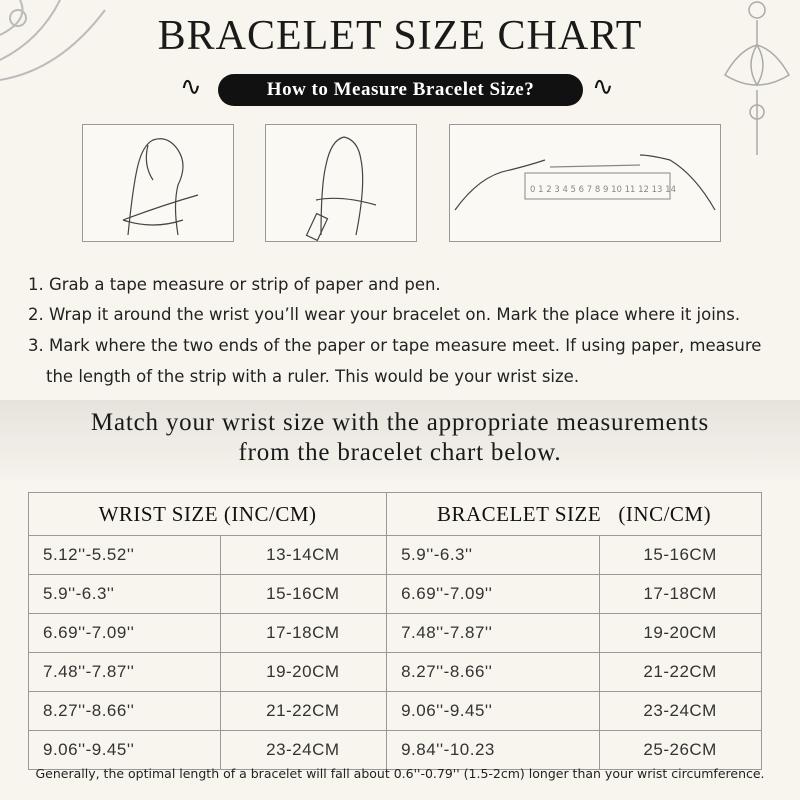  What do you see at coordinates (124, 594) in the screenshot?
I see `wrist-inch-cell: 5.9''-6.3''` at bounding box center [124, 594].